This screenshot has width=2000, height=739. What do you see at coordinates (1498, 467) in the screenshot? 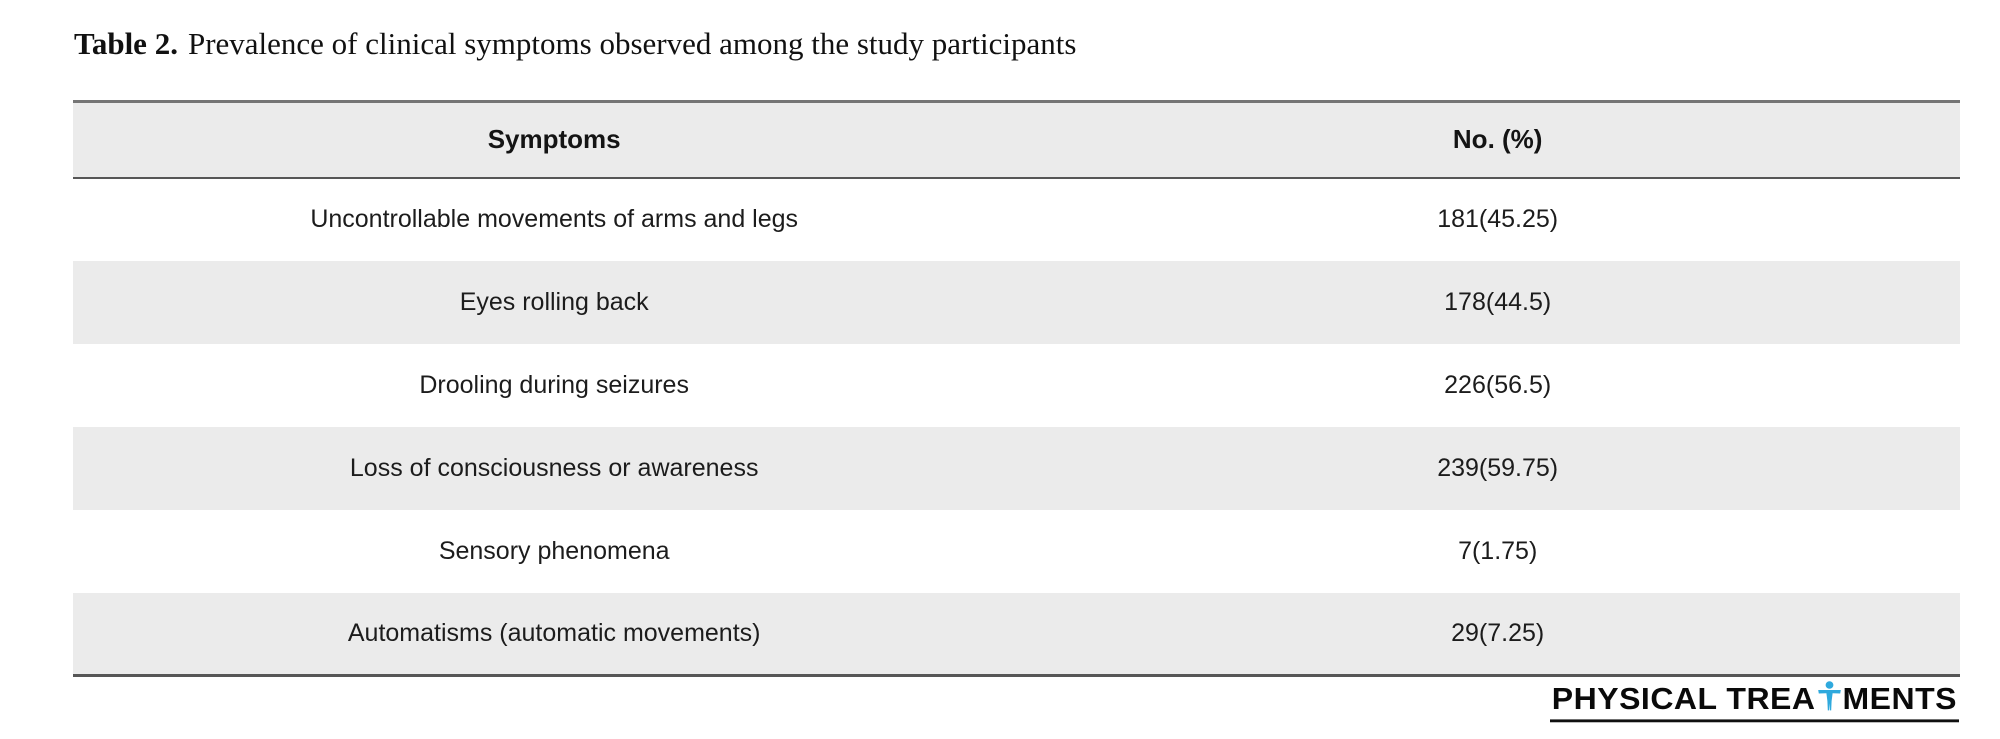
I see `value-cell: 239(59.75)` at bounding box center [1498, 467].